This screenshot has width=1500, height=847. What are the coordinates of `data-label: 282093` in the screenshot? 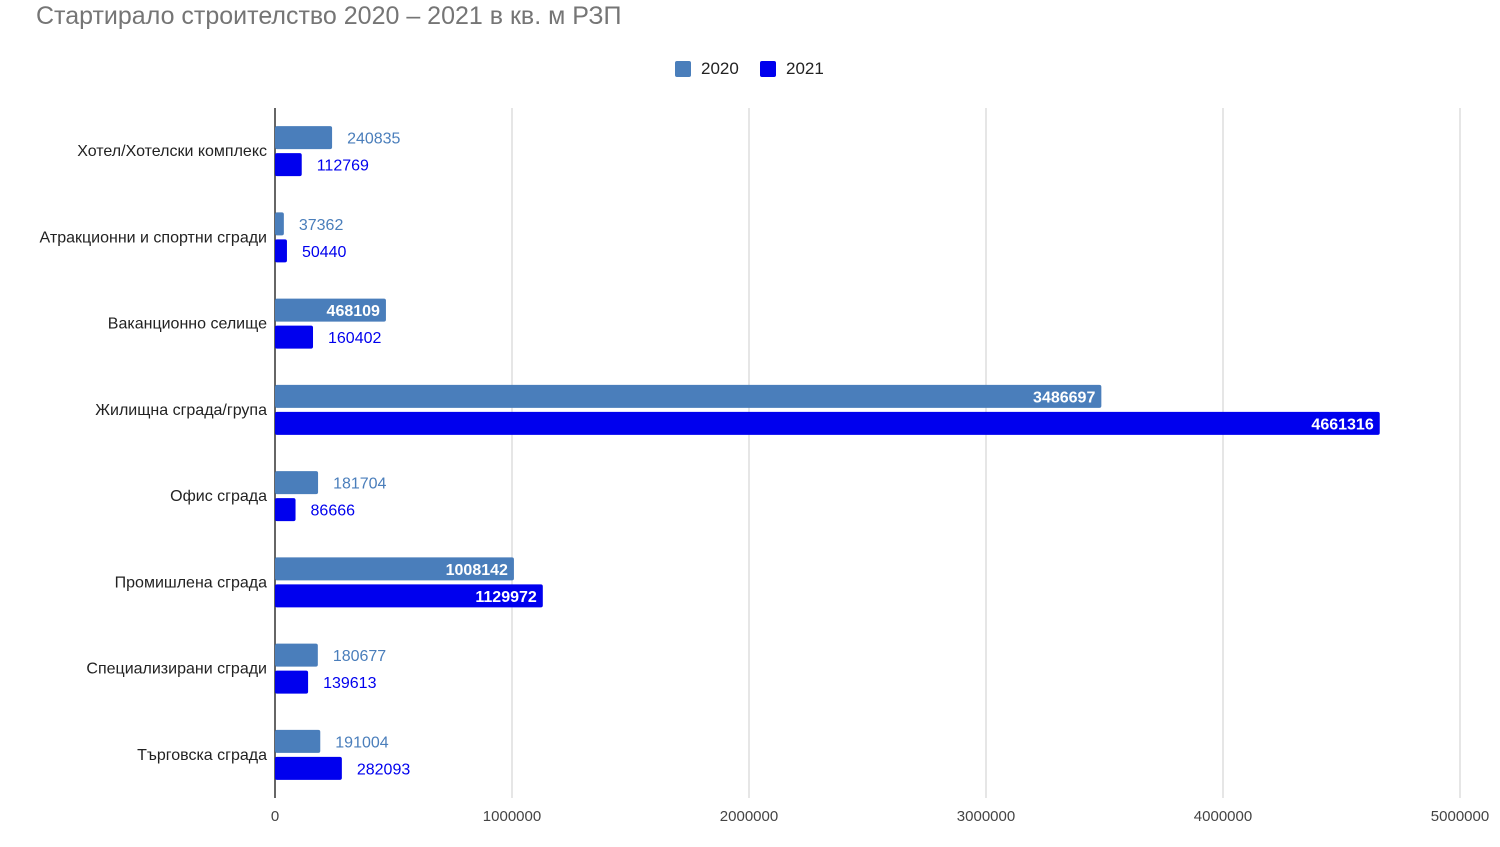 It's located at (383, 769).